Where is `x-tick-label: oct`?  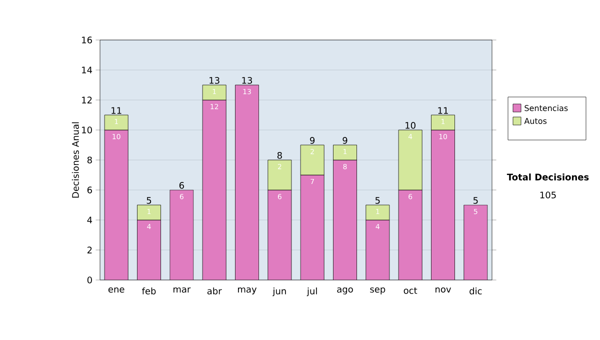 x-tick-label: oct is located at coordinates (411, 290).